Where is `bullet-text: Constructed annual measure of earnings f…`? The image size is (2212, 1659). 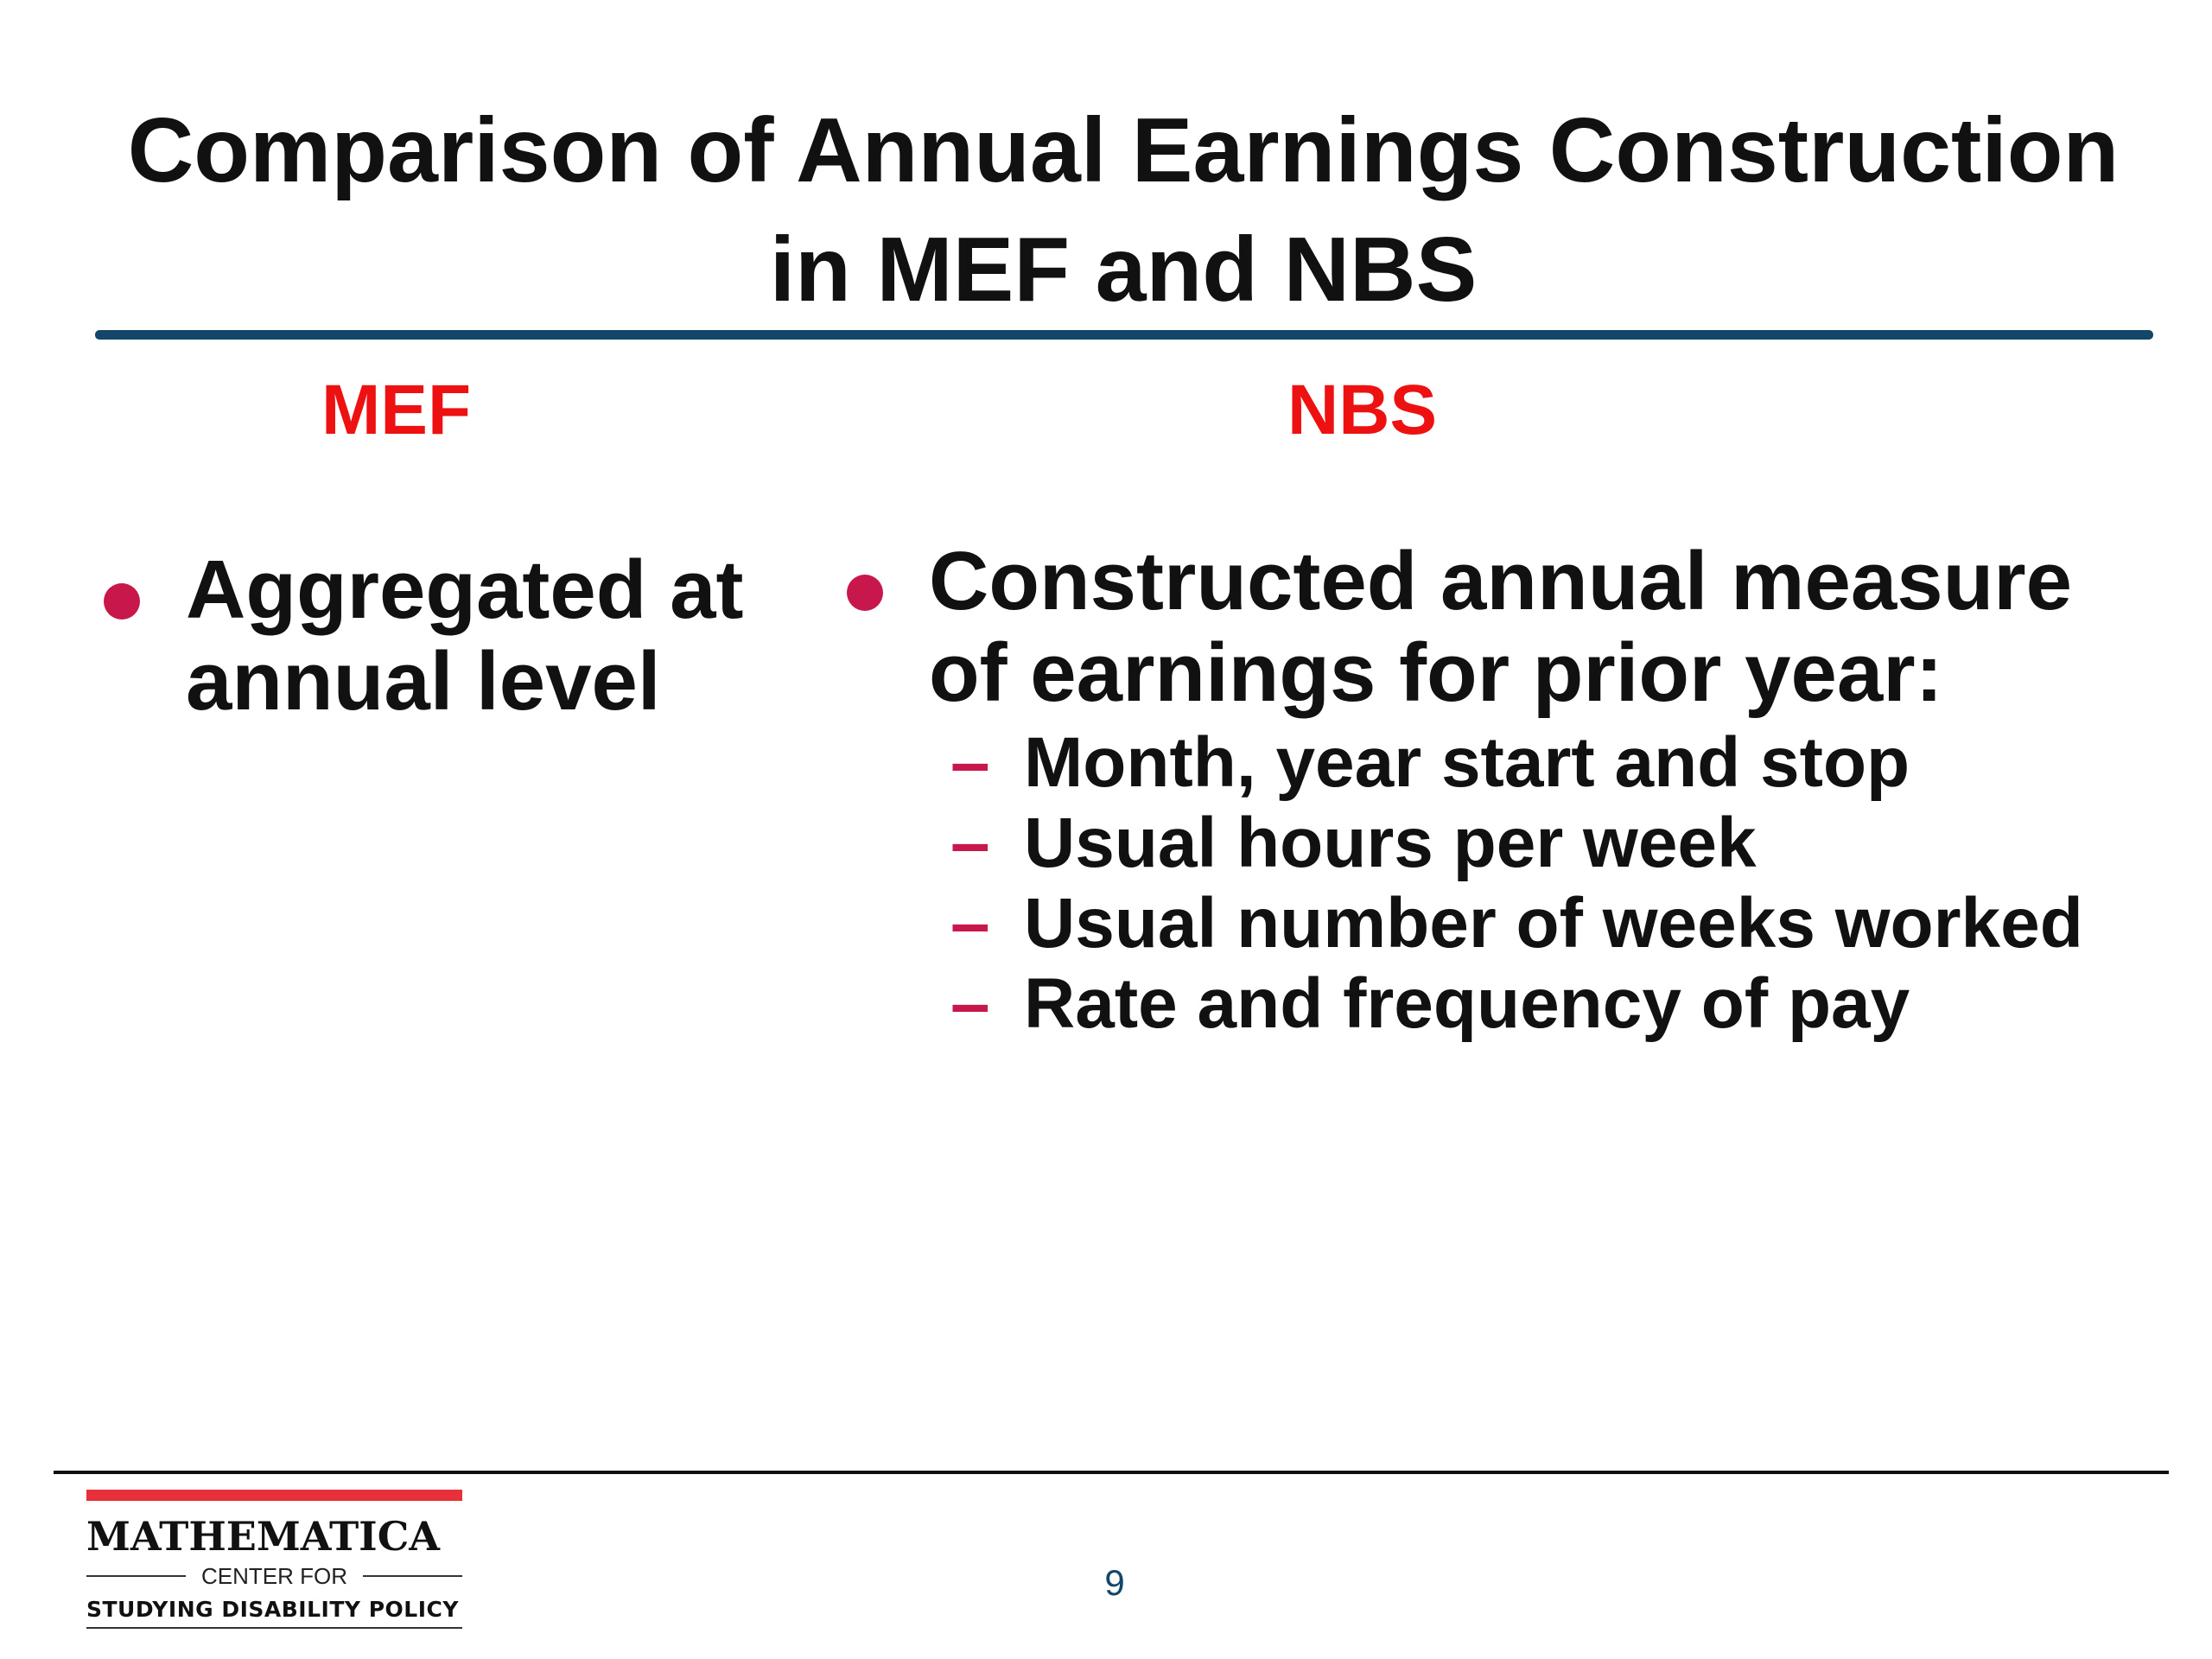
bullet-text: Constructed annual measure of earnings f… is located at coordinates (1562, 627).